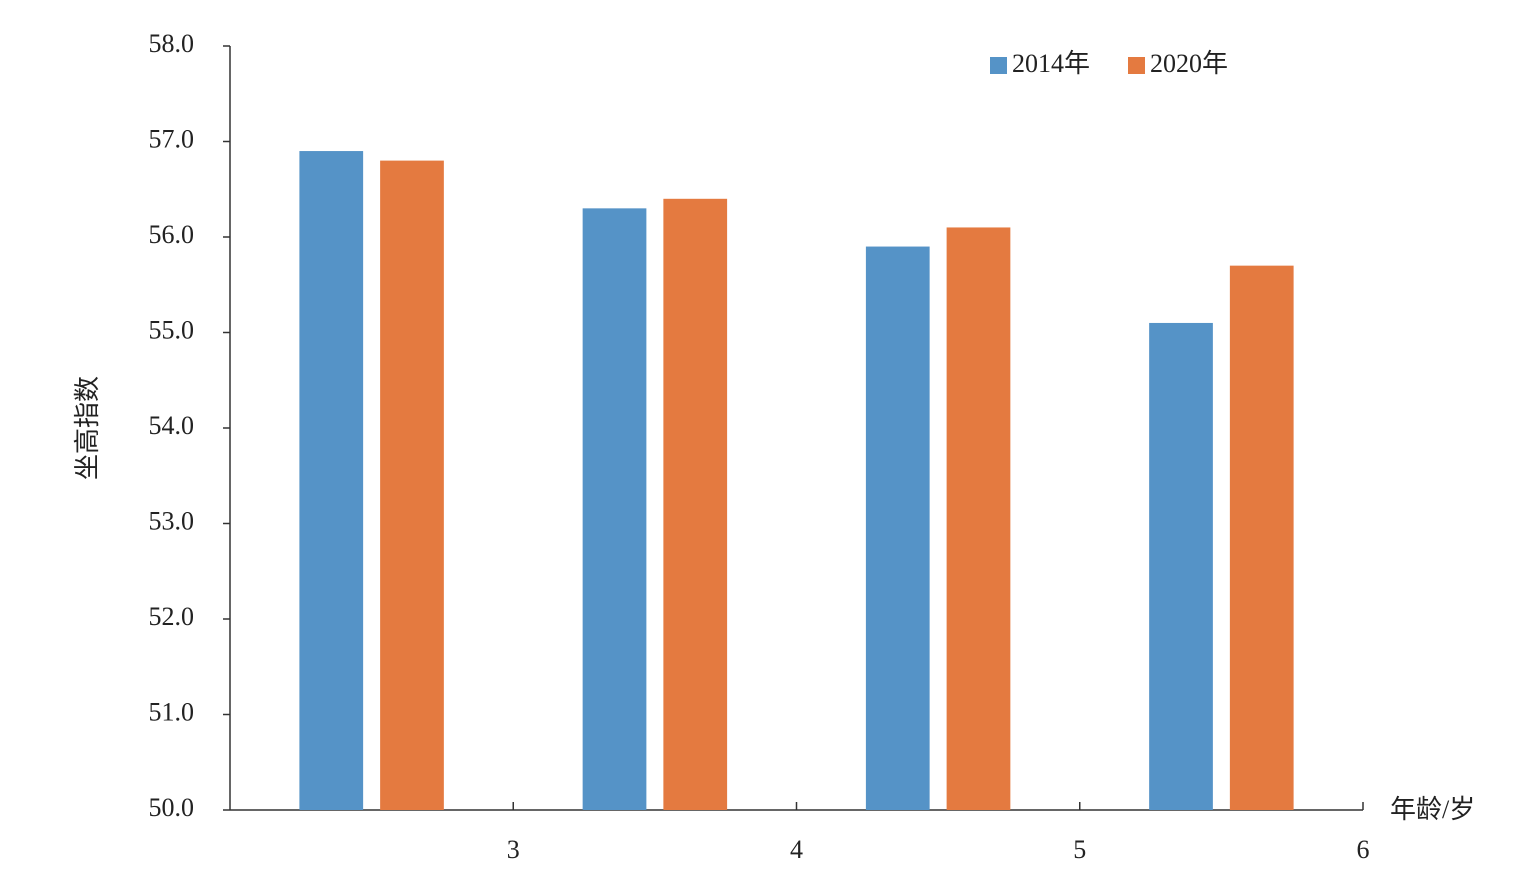 Image resolution: width=1536 pixels, height=878 pixels. Describe the element at coordinates (172, 43) in the screenshot. I see `y-tick-label: 58.0` at that location.